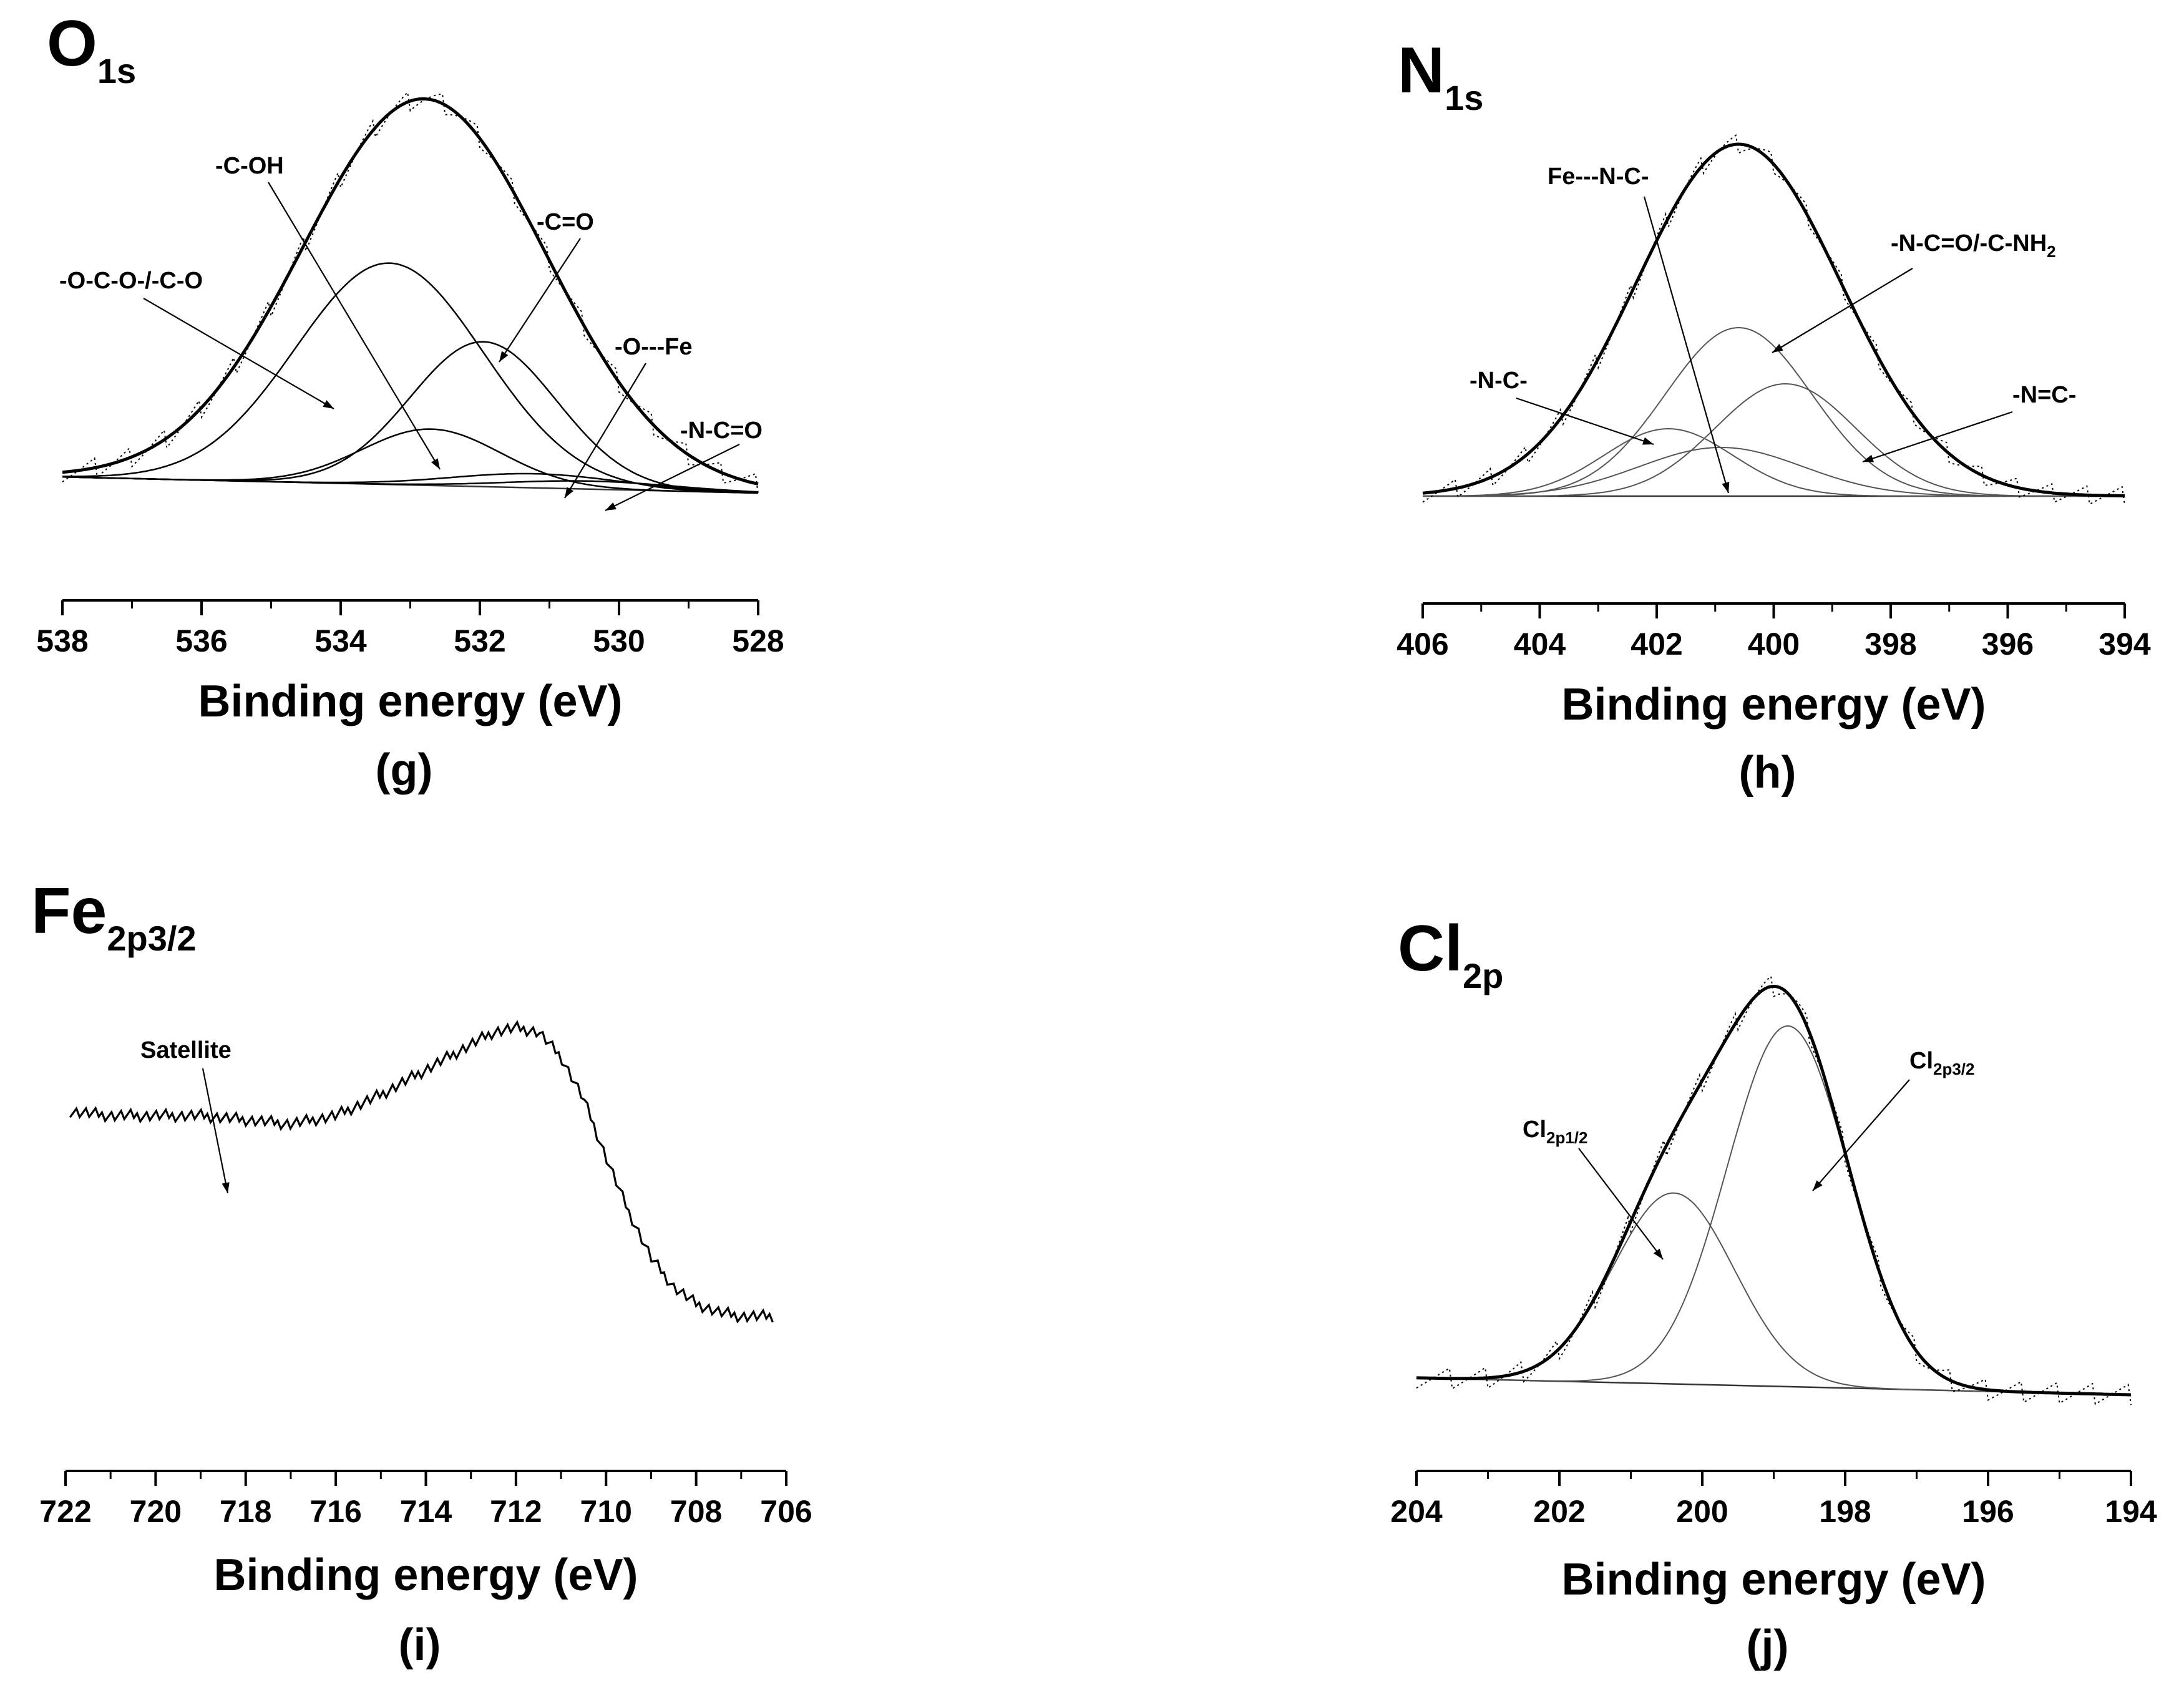 This screenshot has height=1695, width=2184. Describe the element at coordinates (1440, 75) in the screenshot. I see `core-level-title: N1s` at that location.